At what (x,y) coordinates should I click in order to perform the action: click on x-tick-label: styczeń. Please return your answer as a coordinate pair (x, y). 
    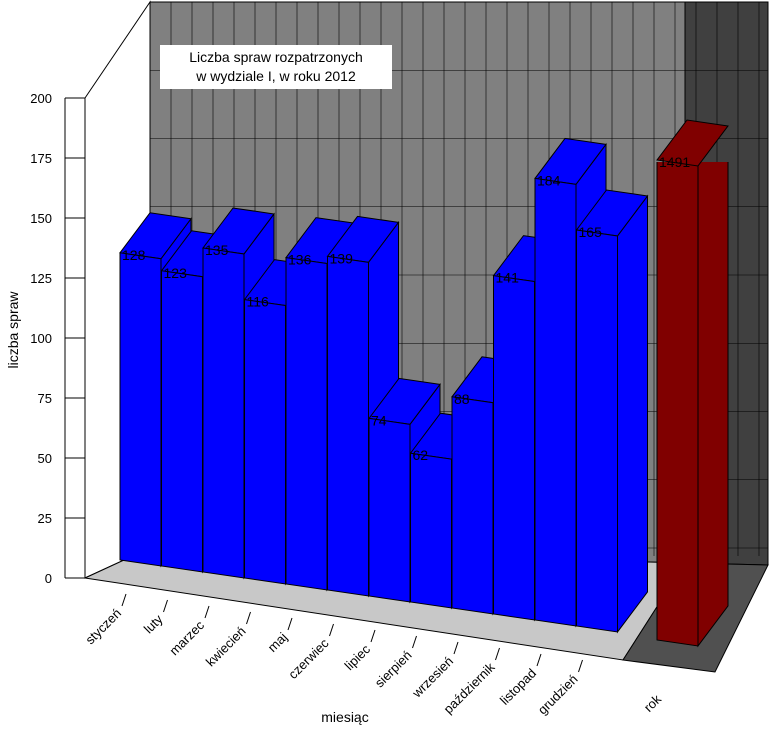
    Looking at the image, I should click on (103, 627).